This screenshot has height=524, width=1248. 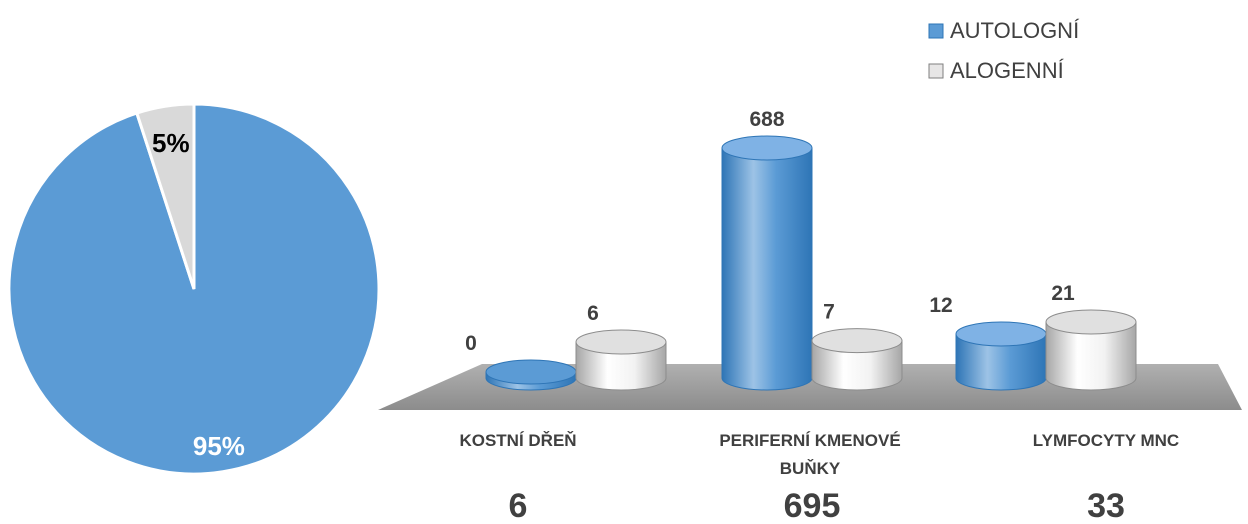 I want to click on bar-value-label: 0, so click(x=471, y=343).